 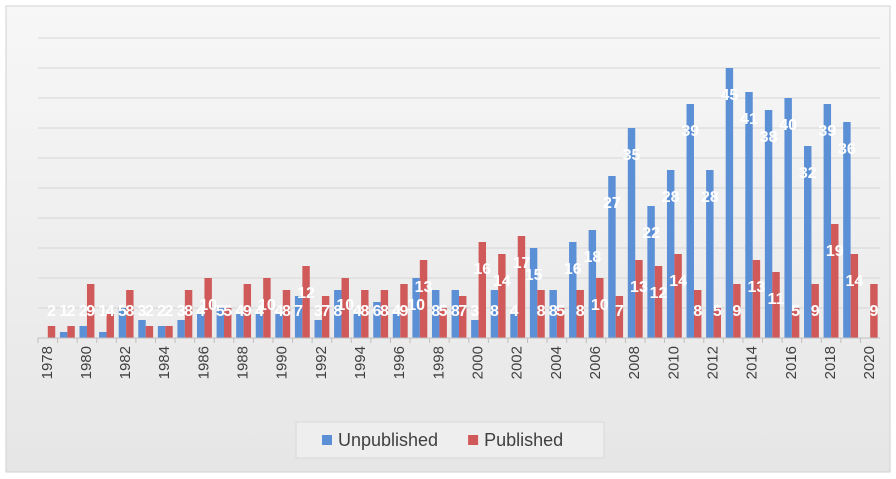 What do you see at coordinates (769, 137) in the screenshot?
I see `data-label: 38` at bounding box center [769, 137].